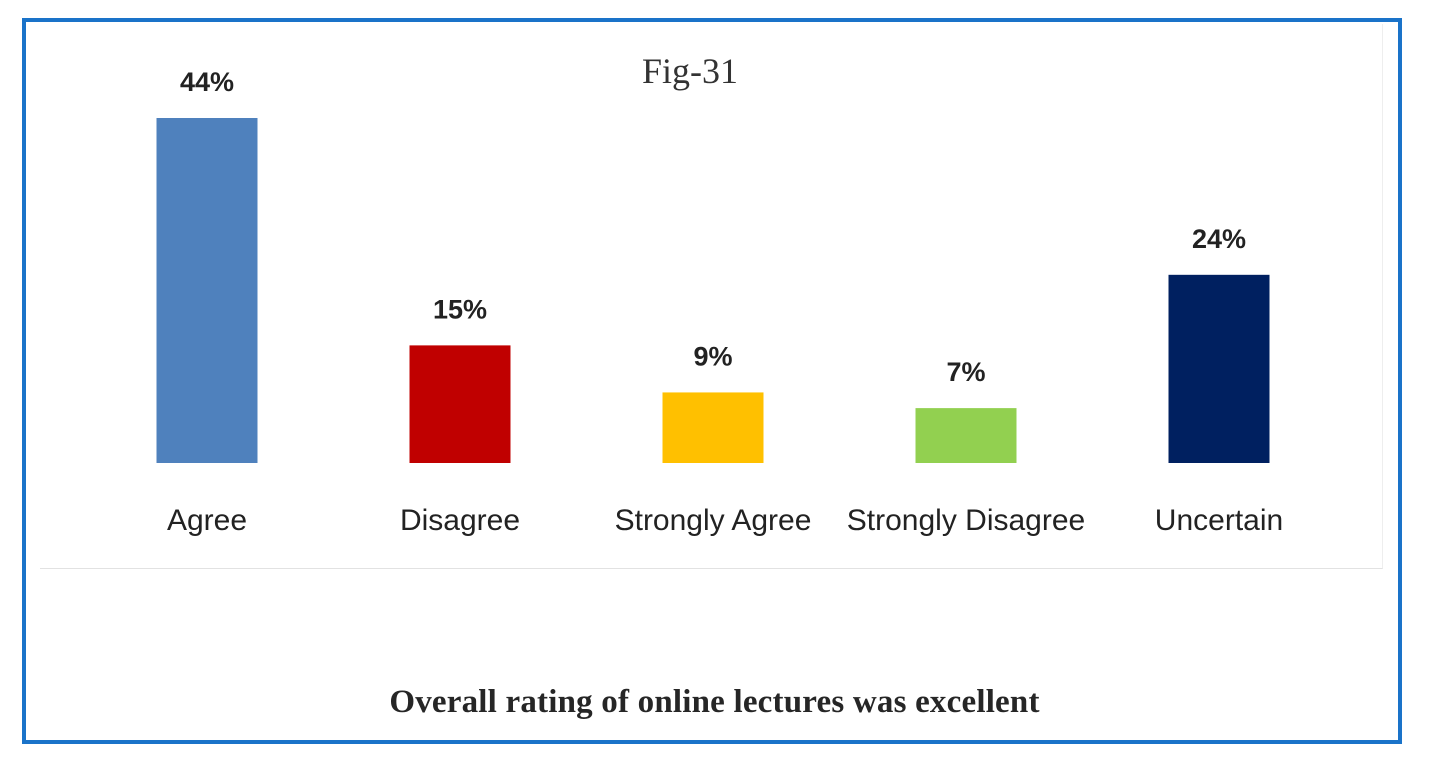  What do you see at coordinates (966, 520) in the screenshot?
I see `category-label: Strongly Disagree` at bounding box center [966, 520].